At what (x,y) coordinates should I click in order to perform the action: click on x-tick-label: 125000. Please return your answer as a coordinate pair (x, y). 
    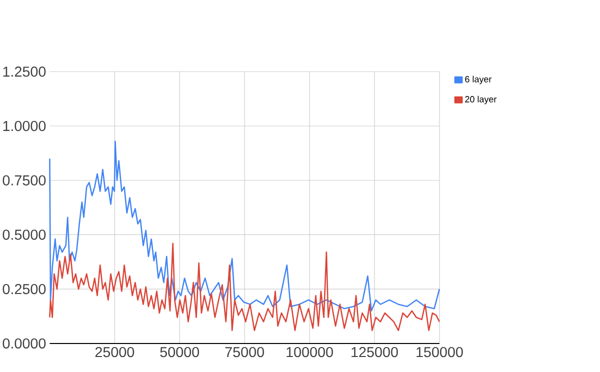
    Looking at the image, I should click on (375, 352).